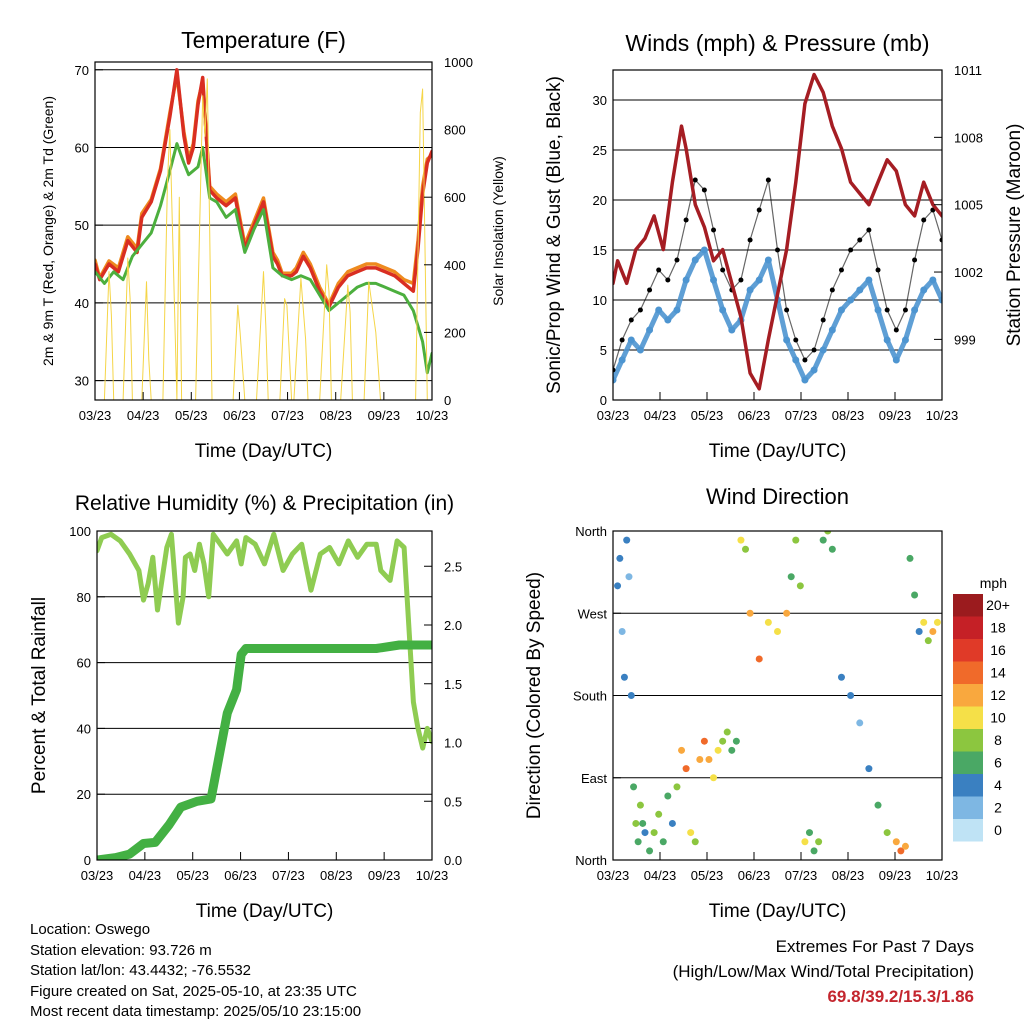  I want to click on legend-label: 12, so click(998, 695).